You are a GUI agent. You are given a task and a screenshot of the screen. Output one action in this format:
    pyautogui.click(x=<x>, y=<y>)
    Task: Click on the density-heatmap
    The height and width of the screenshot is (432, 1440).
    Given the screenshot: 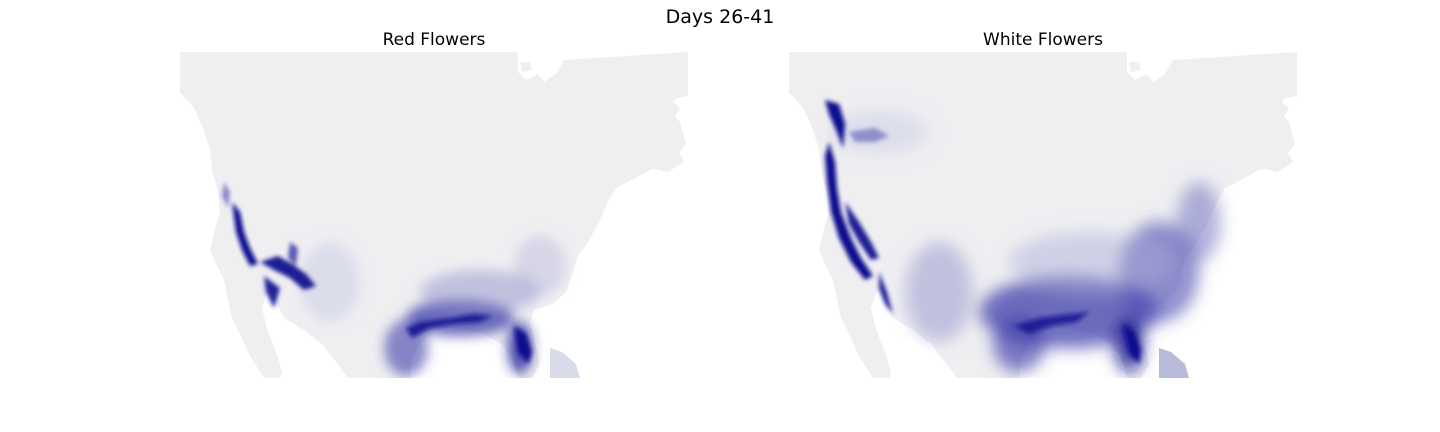 What is the action you would take?
    pyautogui.click(x=394, y=279)
    